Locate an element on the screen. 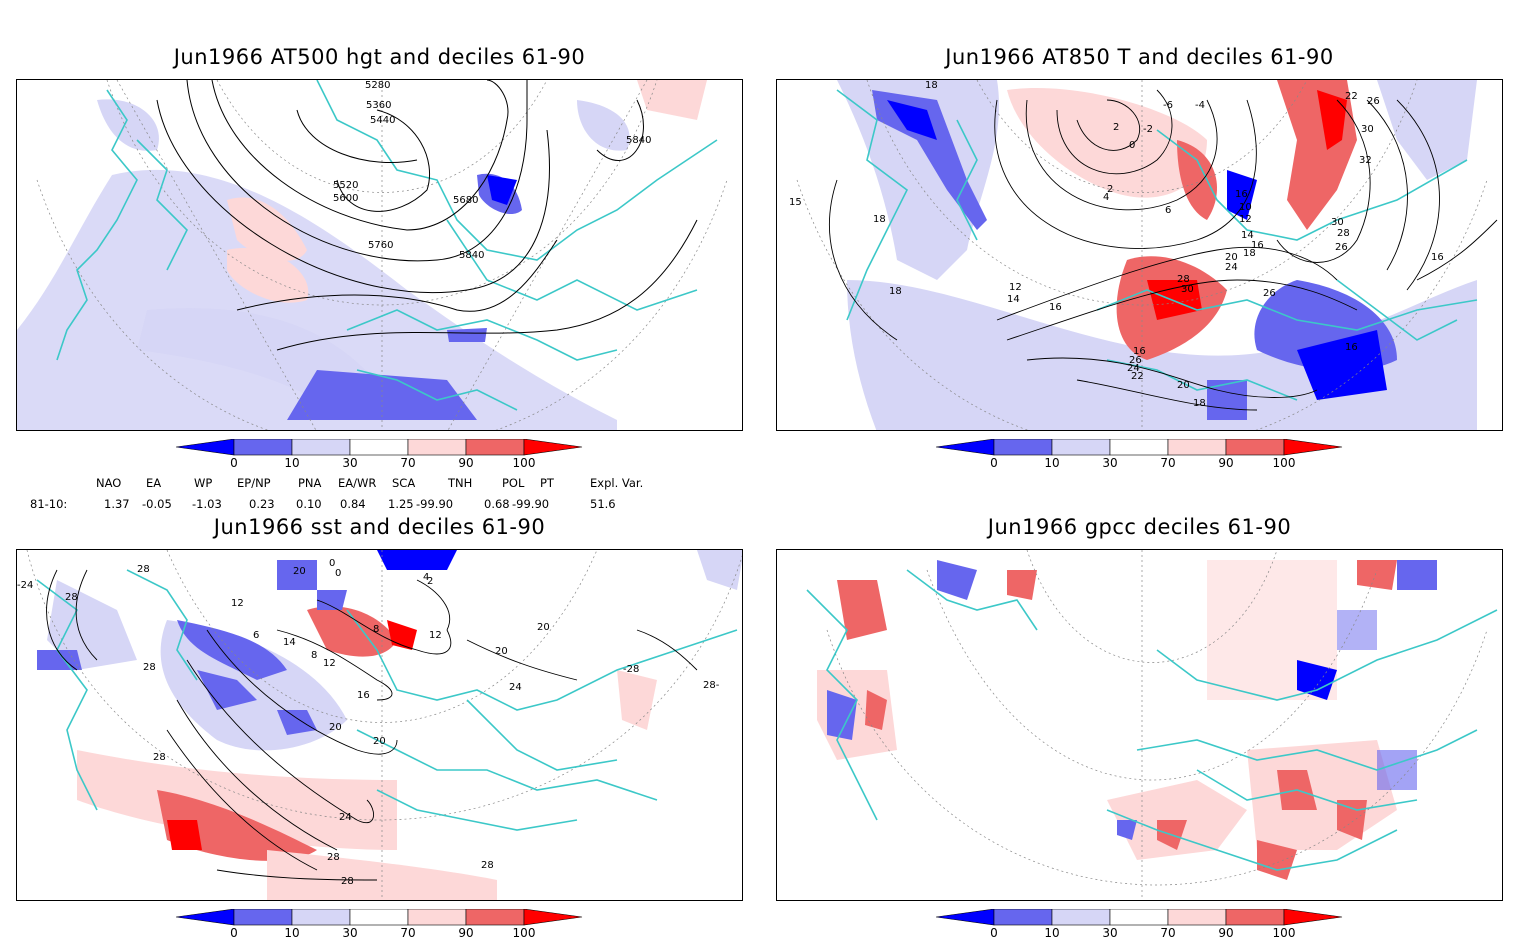 This screenshot has height=947, width=1520. panel-title-z500: Jun1966 AT500 hgt and deciles 61-90 is located at coordinates (379, 57).